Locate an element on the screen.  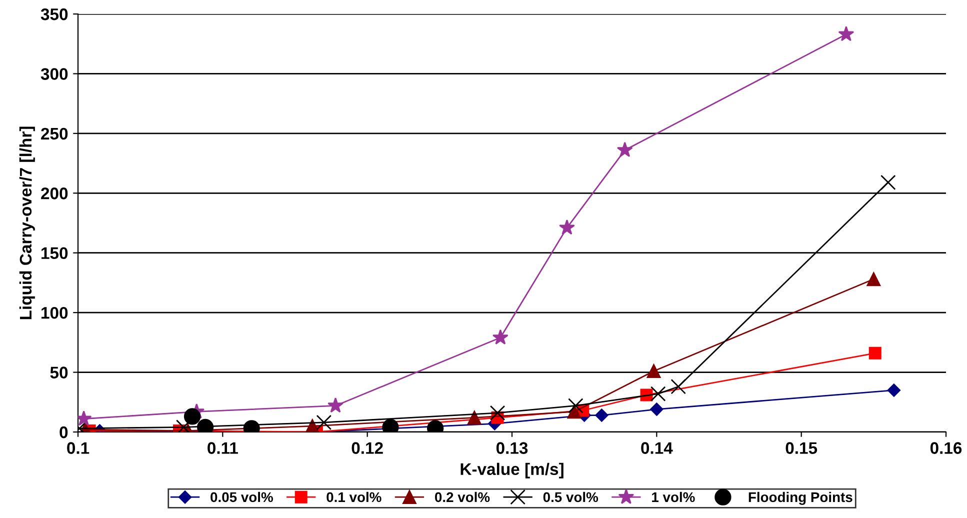
y-tick-label: 250 is located at coordinates (54, 134).